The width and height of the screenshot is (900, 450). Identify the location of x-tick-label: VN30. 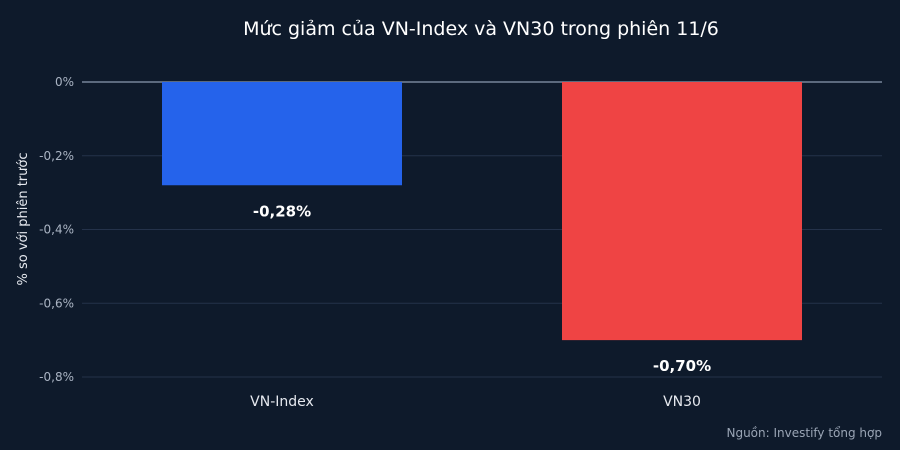
(682, 402).